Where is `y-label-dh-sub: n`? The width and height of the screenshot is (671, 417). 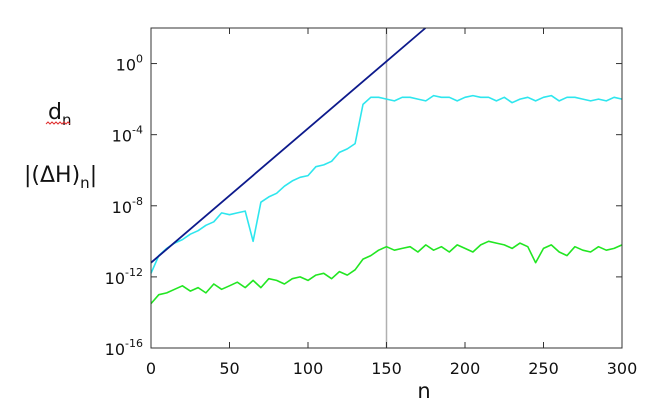 y-label-dh-sub: n is located at coordinates (85, 183).